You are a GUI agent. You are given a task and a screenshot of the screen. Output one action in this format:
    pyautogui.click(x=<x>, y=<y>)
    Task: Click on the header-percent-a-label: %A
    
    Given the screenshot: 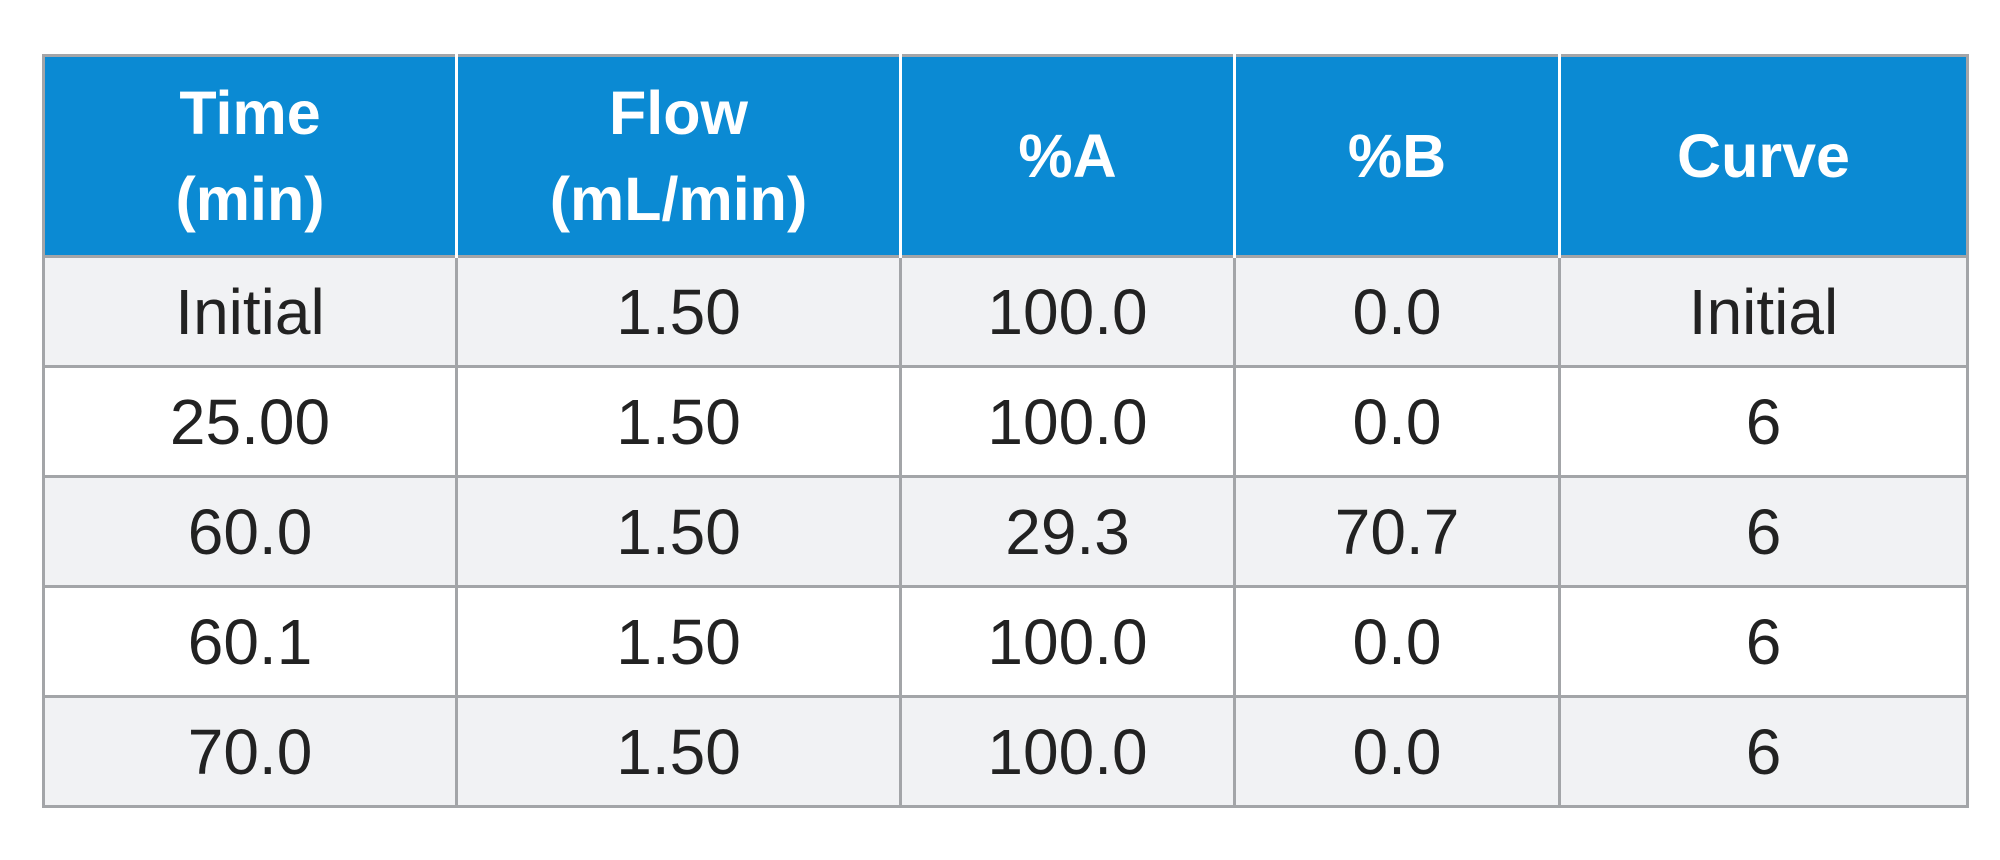 What is the action you would take?
    pyautogui.click(x=1067, y=156)
    